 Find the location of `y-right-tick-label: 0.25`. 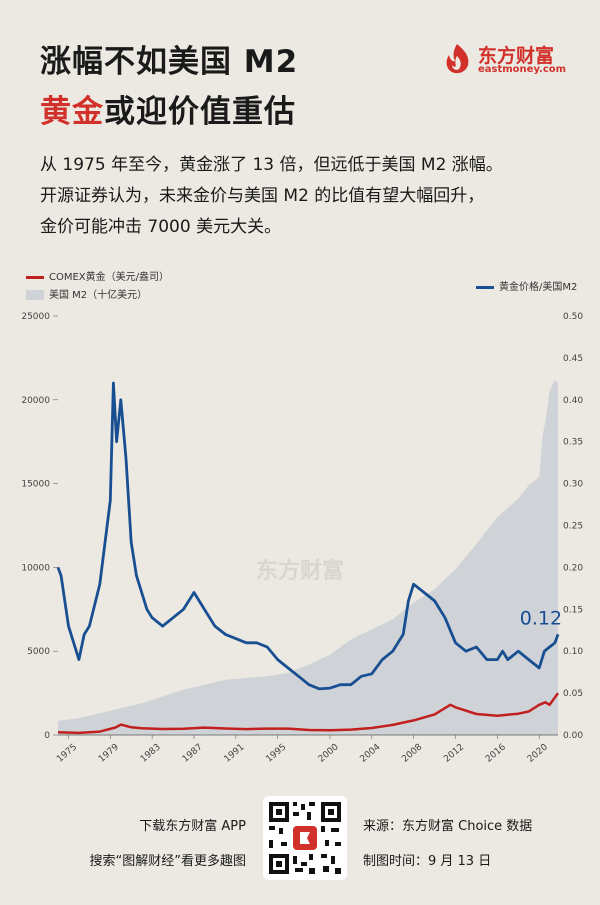

y-right-tick-label: 0.25 is located at coordinates (573, 527).